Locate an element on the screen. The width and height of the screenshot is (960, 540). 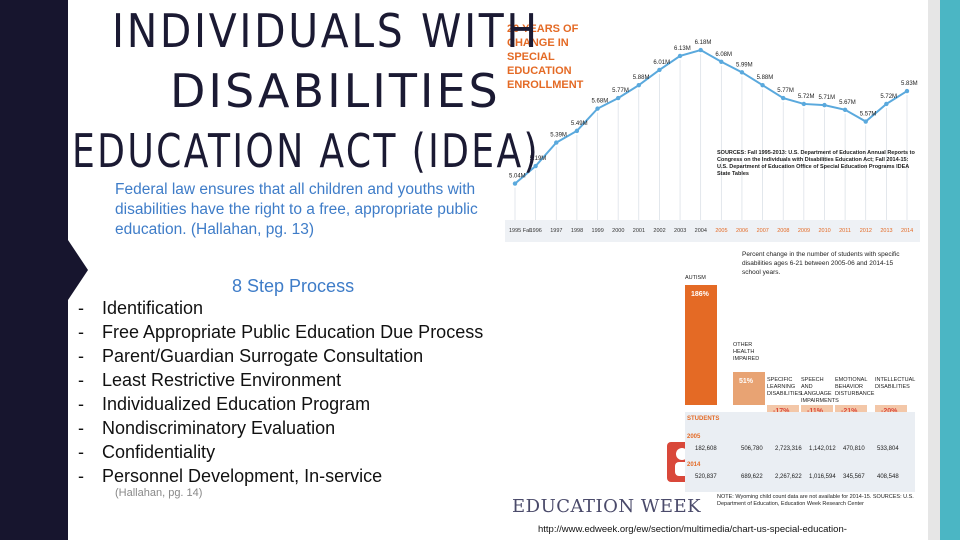
data-label: 5.99M is located at coordinates (744, 65).